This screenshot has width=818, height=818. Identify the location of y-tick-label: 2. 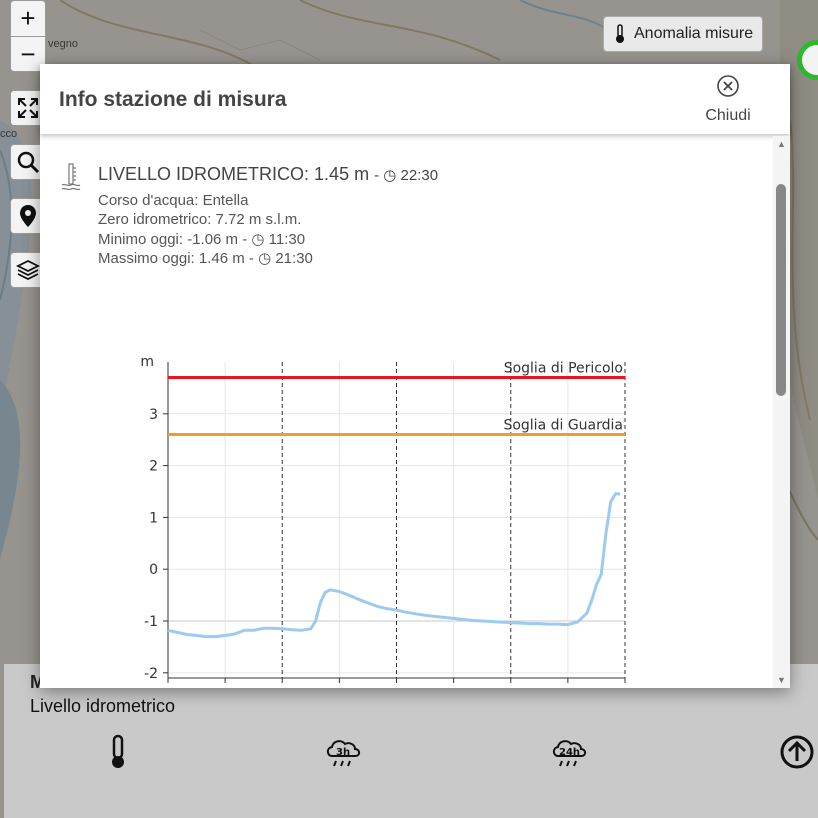
(153, 467).